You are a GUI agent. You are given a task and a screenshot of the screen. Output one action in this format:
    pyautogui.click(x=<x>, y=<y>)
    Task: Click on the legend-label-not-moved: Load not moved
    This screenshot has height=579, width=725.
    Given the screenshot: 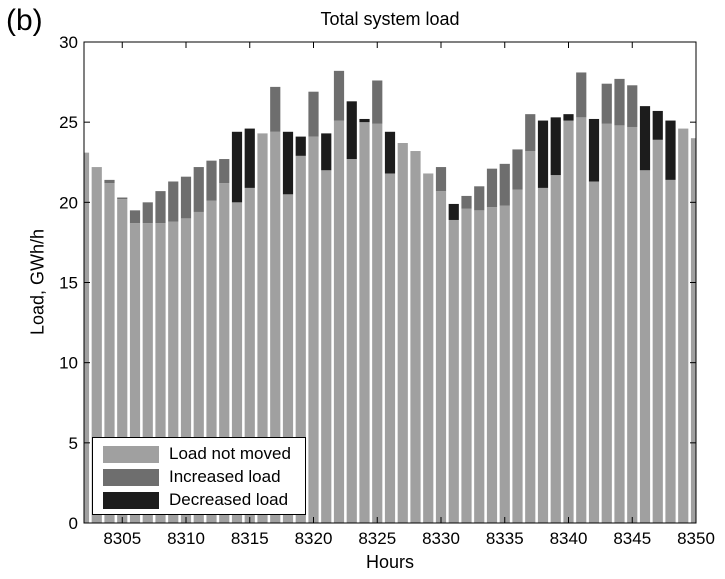 What is the action you would take?
    pyautogui.click(x=230, y=453)
    